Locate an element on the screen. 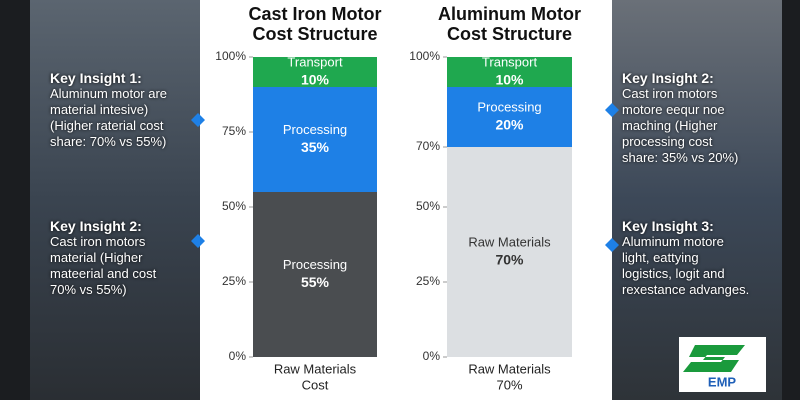  chart-title: Cast Iron Motor is located at coordinates (315, 14).